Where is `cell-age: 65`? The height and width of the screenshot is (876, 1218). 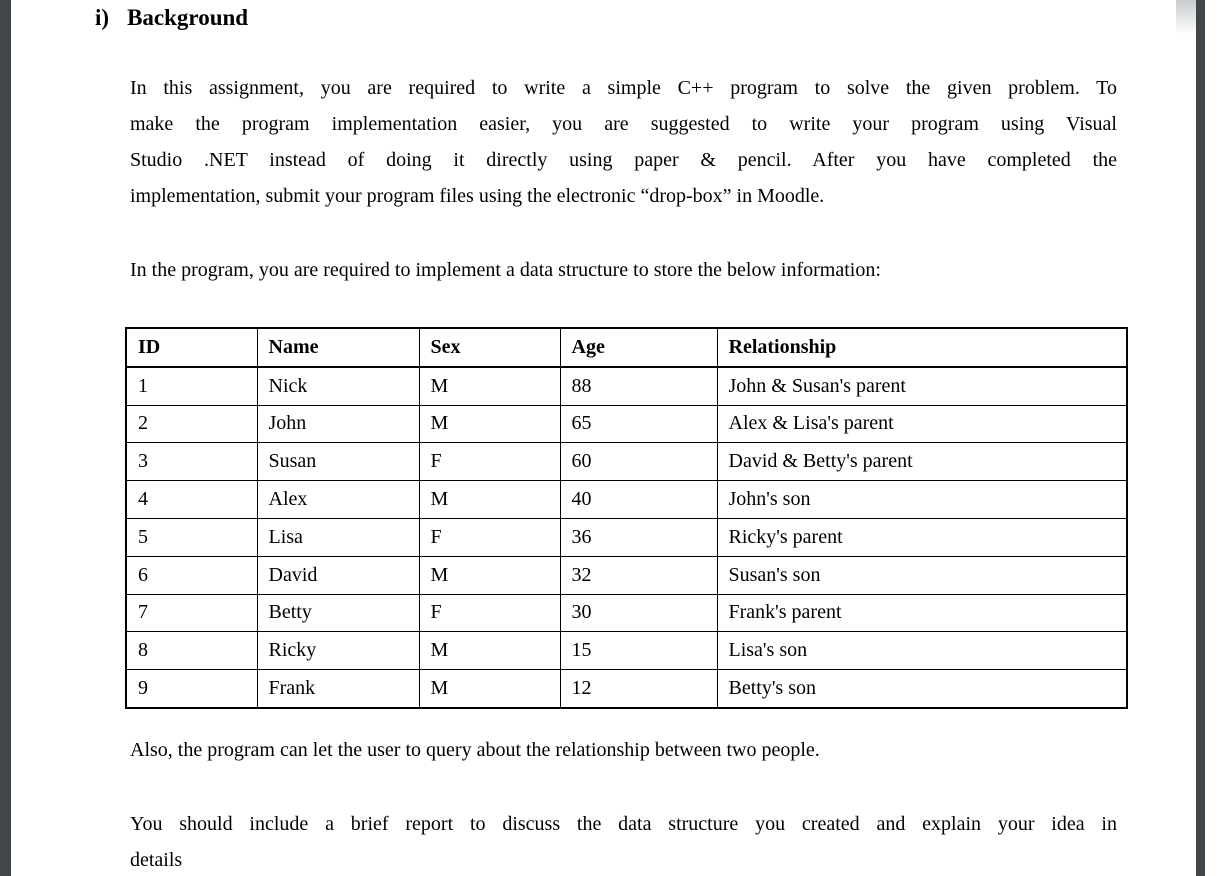 cell-age: 65 is located at coordinates (638, 424).